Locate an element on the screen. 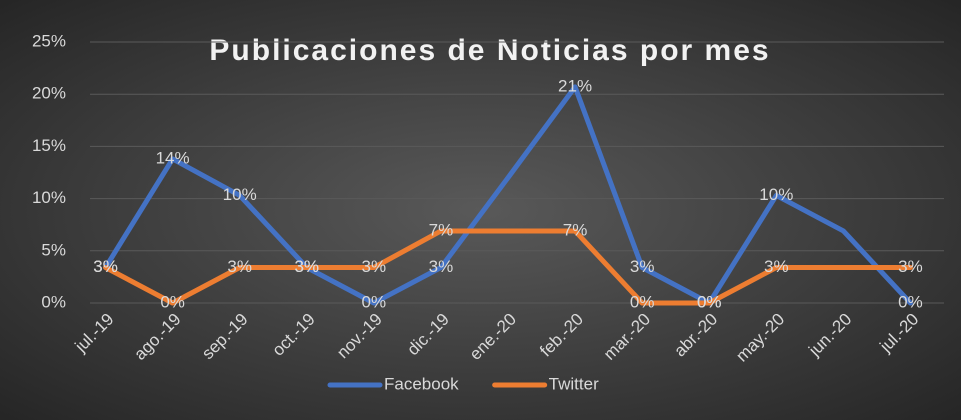 The width and height of the screenshot is (961, 420). y-tick-label: 10% is located at coordinates (49, 197).